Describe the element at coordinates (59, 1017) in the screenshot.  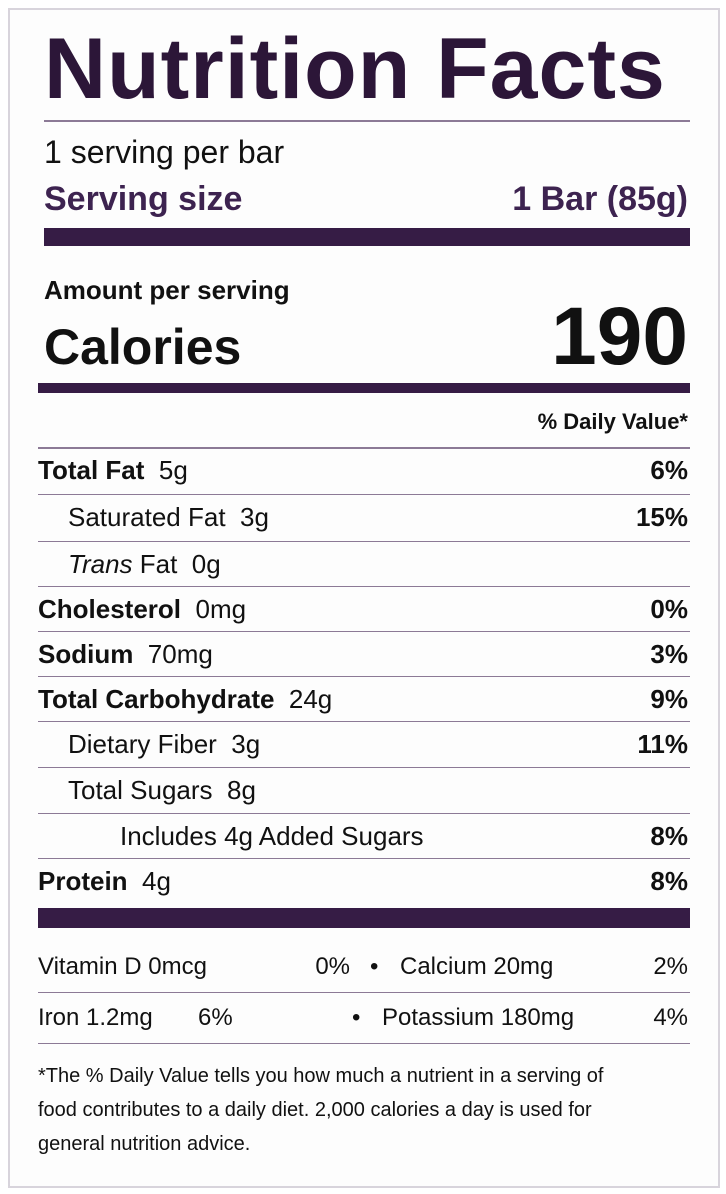
I see `vitamin-name: Iron` at that location.